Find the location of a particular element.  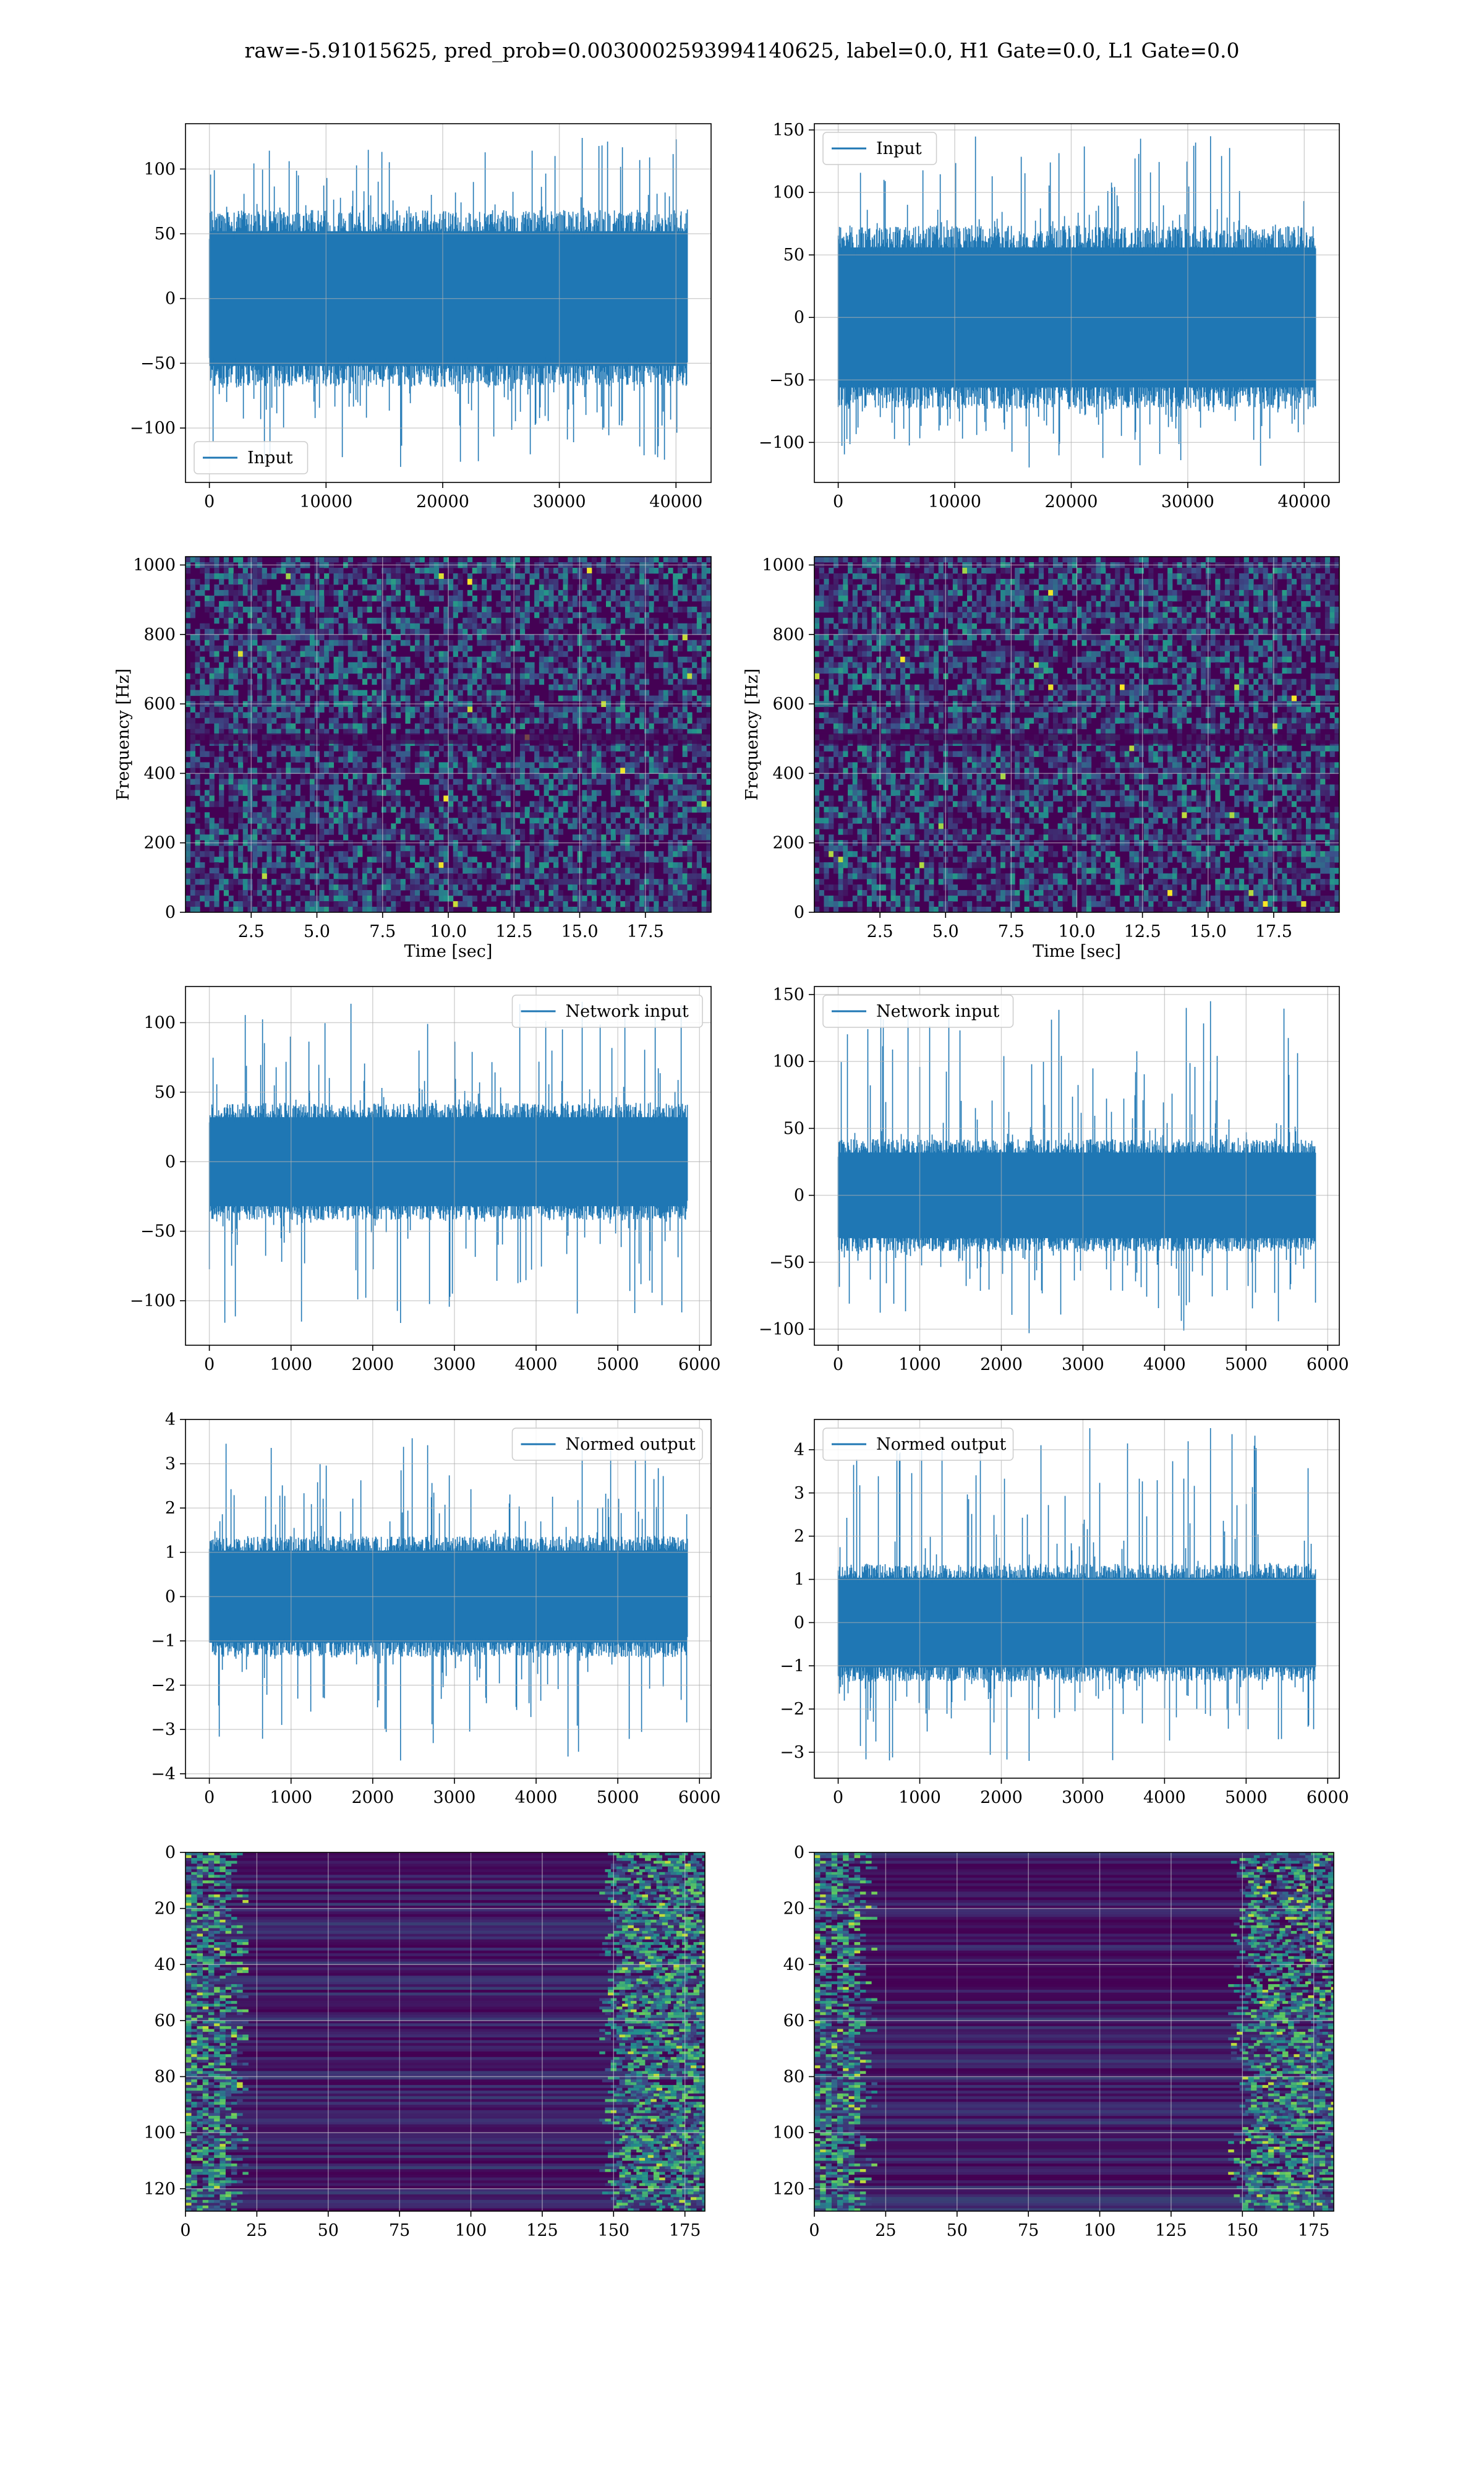

h1-network-input-plot-area is located at coordinates (448, 1166).